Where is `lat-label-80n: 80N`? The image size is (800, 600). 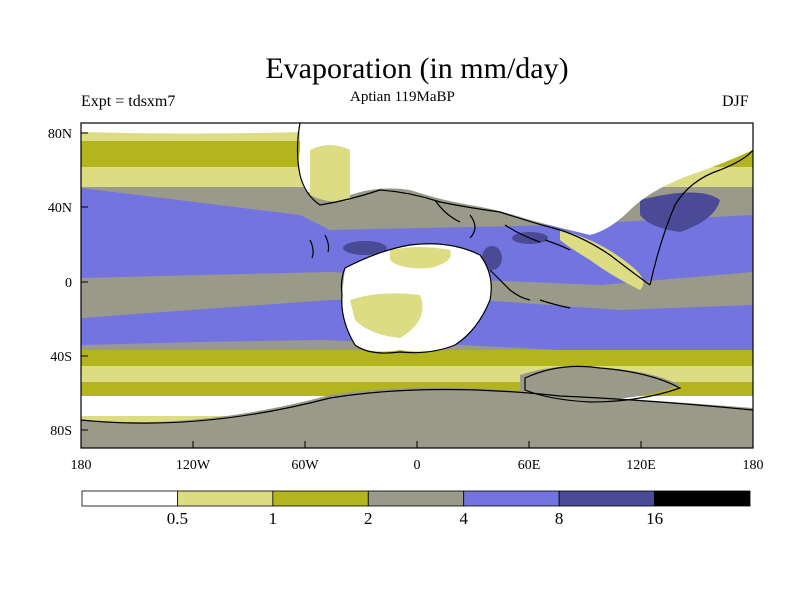
lat-label-80n: 80N is located at coordinates (60, 134).